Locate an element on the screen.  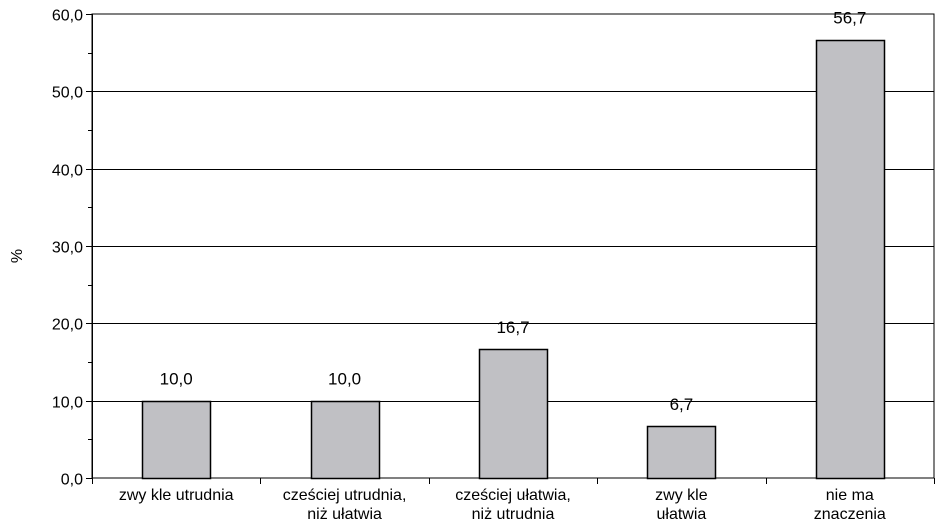
data-label: 16,7 is located at coordinates (512, 327).